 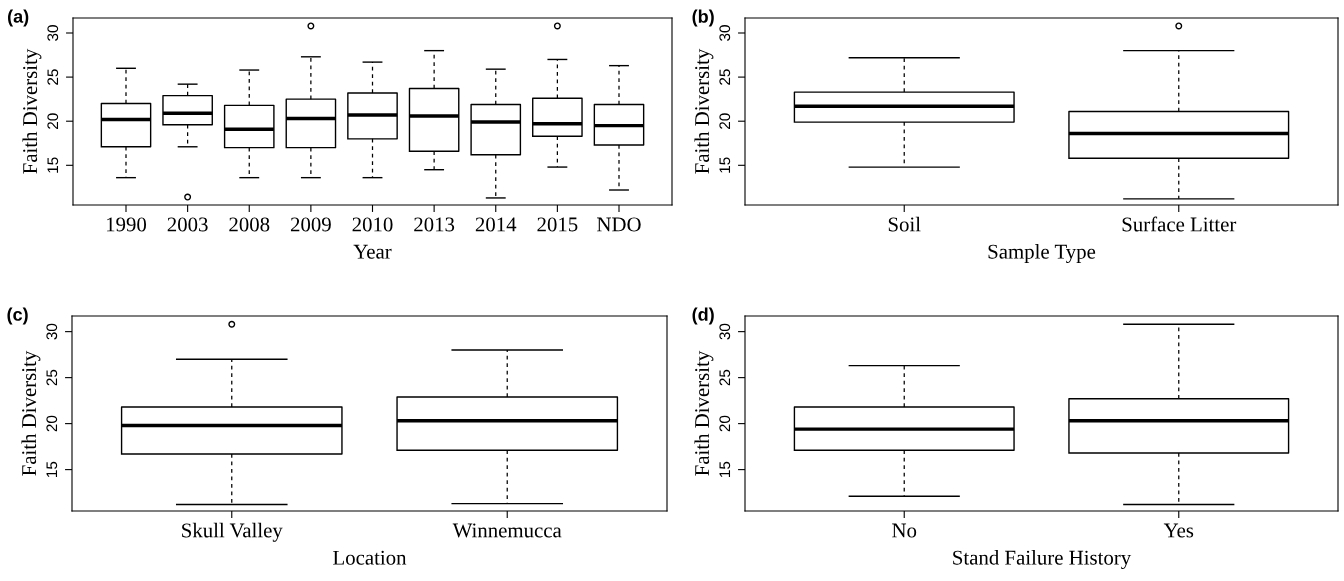 I want to click on x-tick-label: NDO, so click(x=619, y=224).